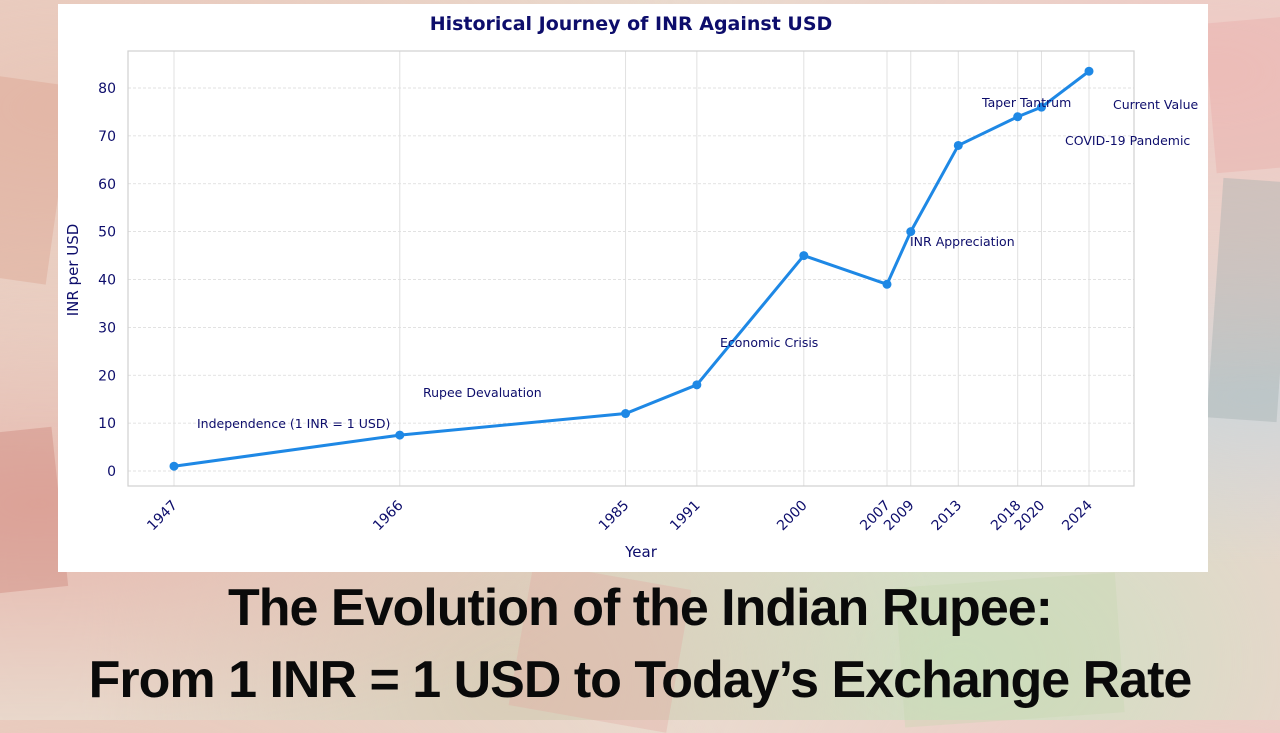  Describe the element at coordinates (962, 241) in the screenshot. I see `annotation-label: INR Appreciation` at that location.